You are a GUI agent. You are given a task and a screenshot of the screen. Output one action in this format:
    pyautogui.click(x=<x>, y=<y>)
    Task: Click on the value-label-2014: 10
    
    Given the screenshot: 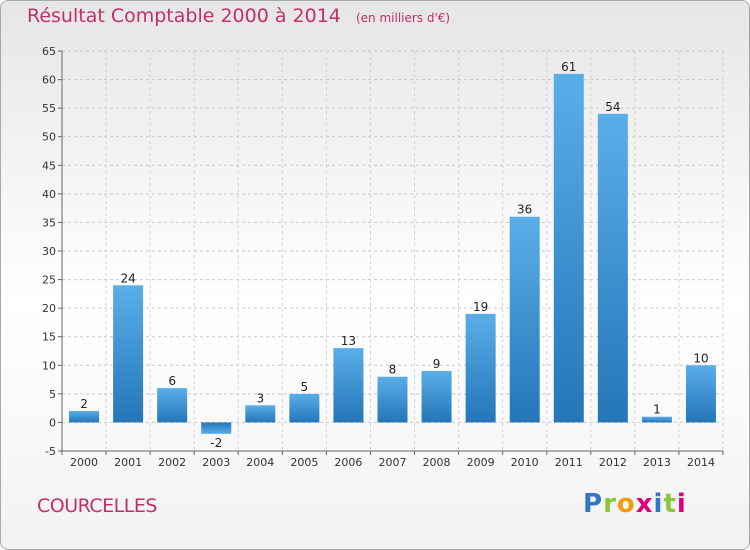 What is the action you would take?
    pyautogui.click(x=700, y=358)
    